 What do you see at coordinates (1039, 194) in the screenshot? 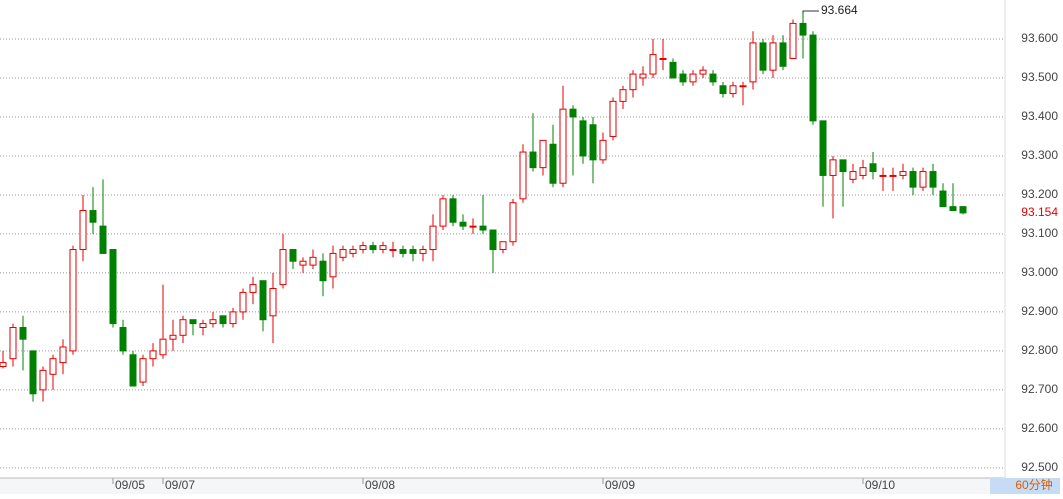
I see `y-tick-label: 93.200` at bounding box center [1039, 194].